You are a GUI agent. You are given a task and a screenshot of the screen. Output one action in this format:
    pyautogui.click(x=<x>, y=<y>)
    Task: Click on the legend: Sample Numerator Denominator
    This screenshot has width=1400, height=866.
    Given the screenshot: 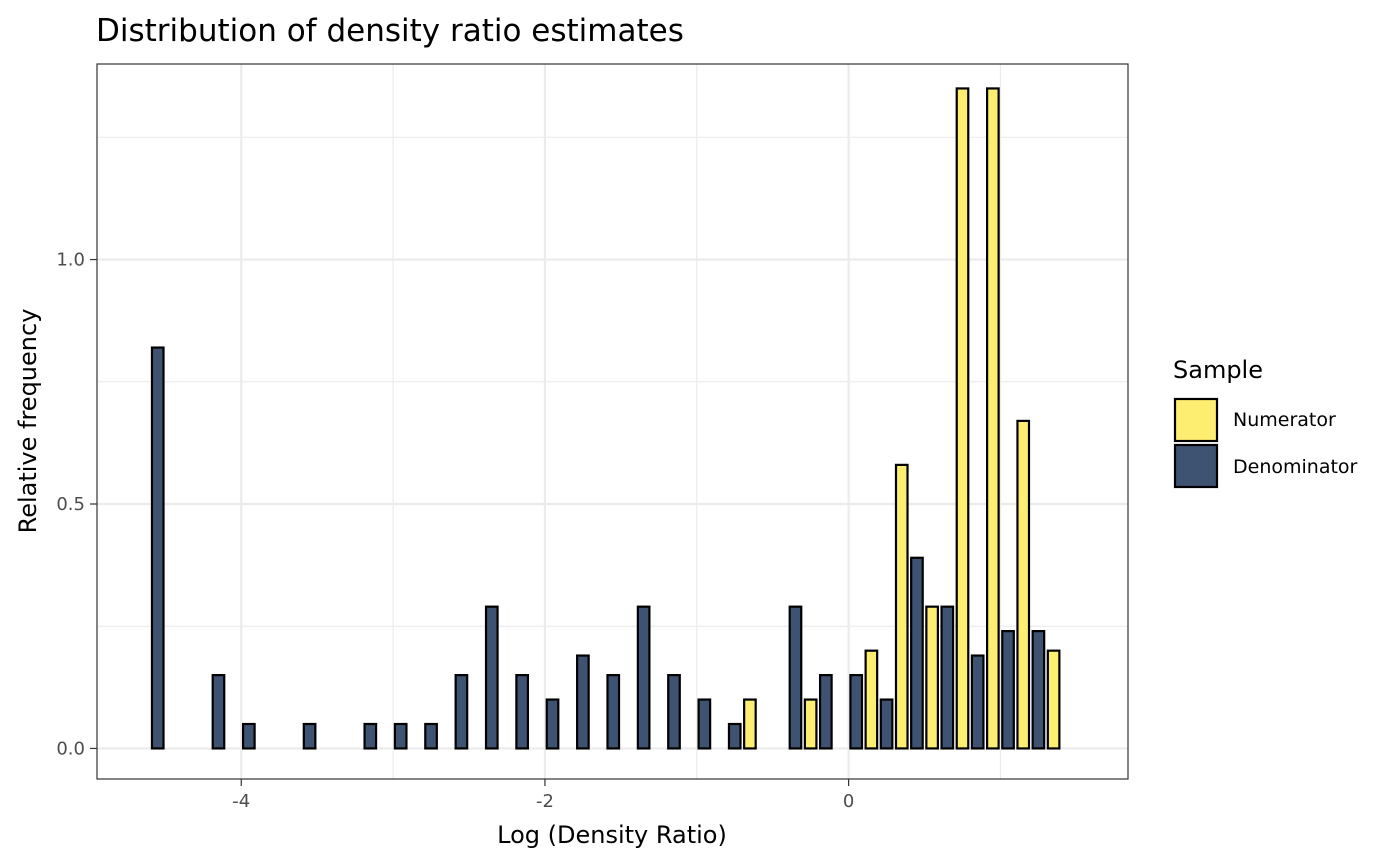 What is the action you would take?
    pyautogui.click(x=1265, y=422)
    